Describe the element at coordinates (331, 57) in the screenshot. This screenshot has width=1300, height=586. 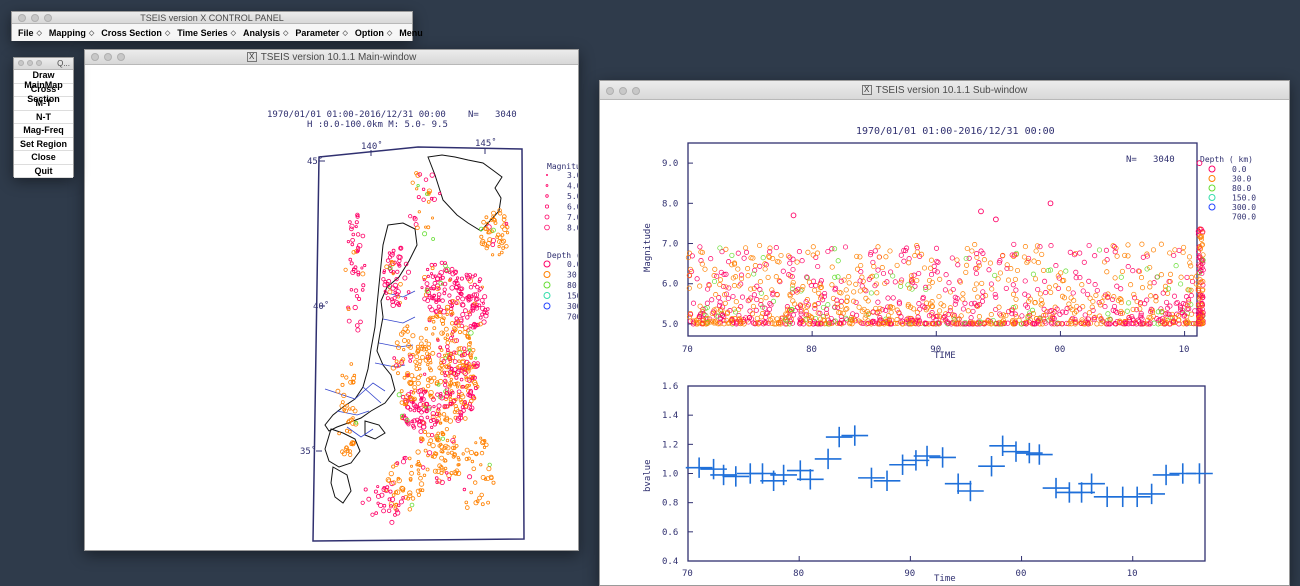
I see `main-window-titlebar: X TSEIS version 10.1.1 Main-window` at that location.